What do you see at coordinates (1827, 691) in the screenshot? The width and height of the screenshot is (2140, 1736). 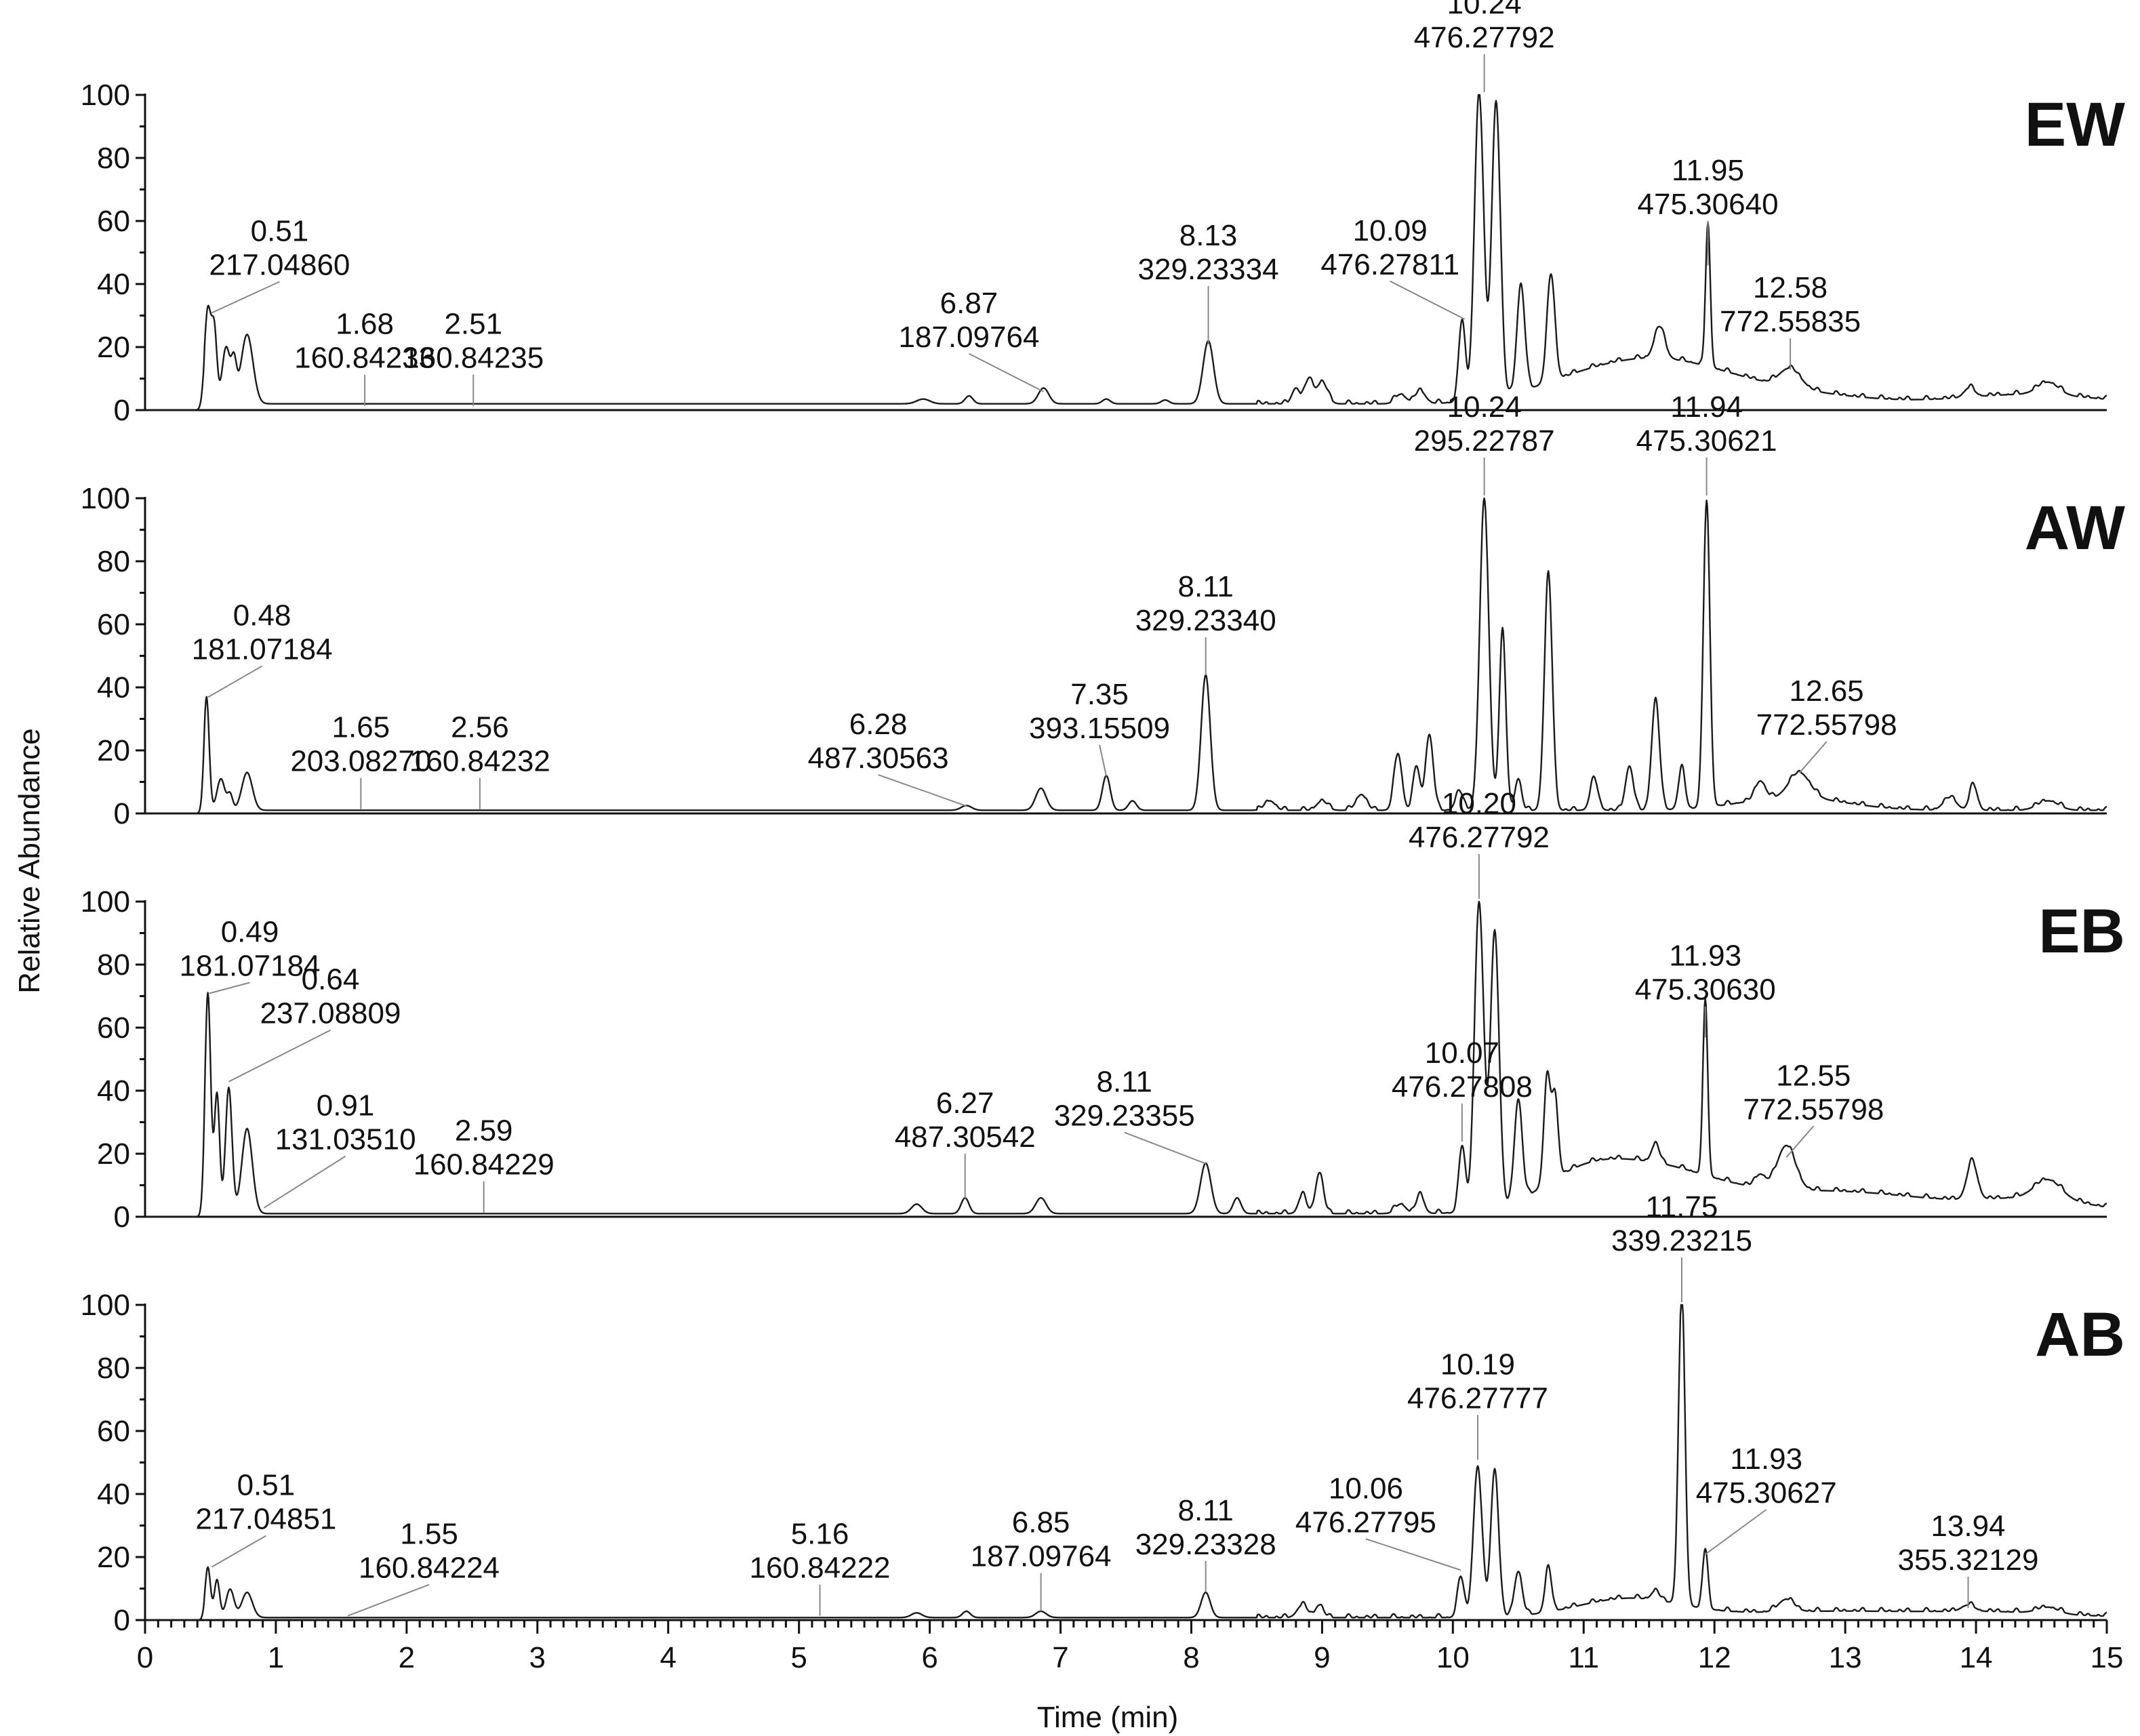 I see `peak-retention-time: 12.65` at bounding box center [1827, 691].